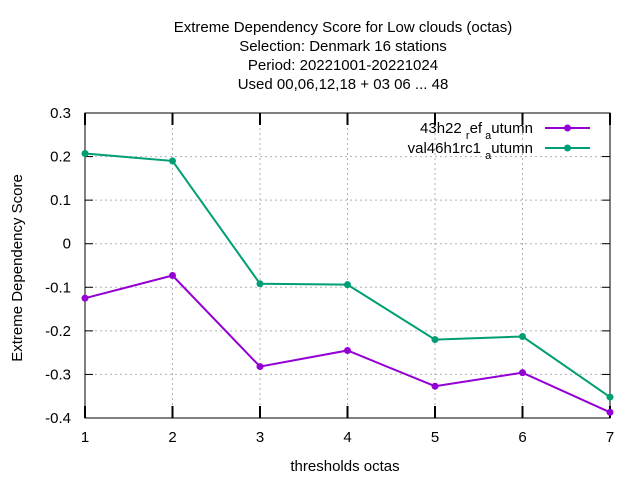 Image resolution: width=640 pixels, height=480 pixels. Describe the element at coordinates (343, 65) in the screenshot. I see `title-line-3: Period: 20221001-20221024` at that location.